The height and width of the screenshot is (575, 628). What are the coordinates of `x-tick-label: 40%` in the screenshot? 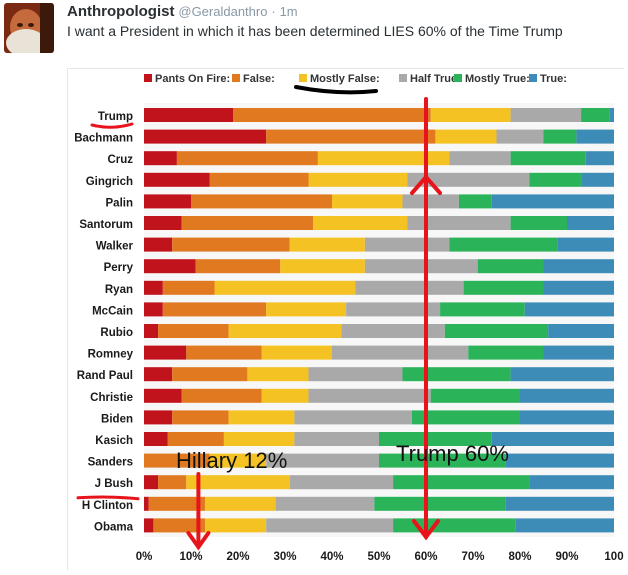 It's located at (331, 557).